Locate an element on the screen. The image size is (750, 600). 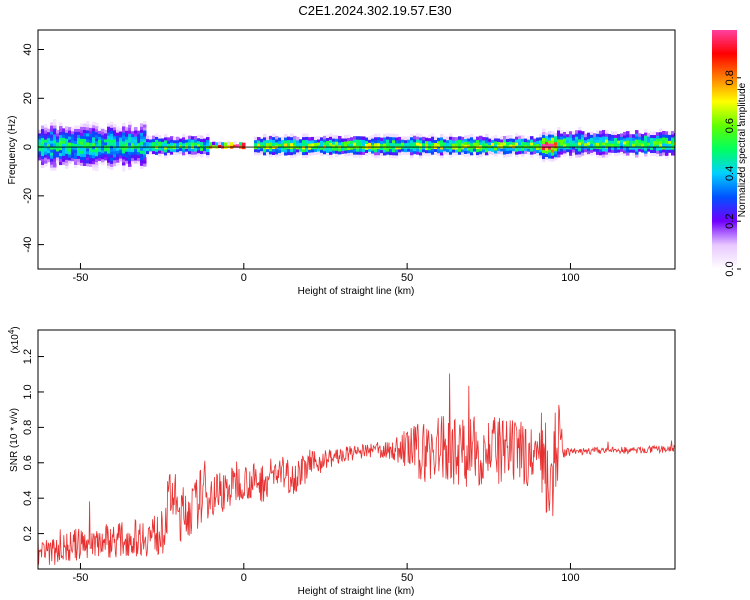
x-tick-label: 100 is located at coordinates (570, 578).